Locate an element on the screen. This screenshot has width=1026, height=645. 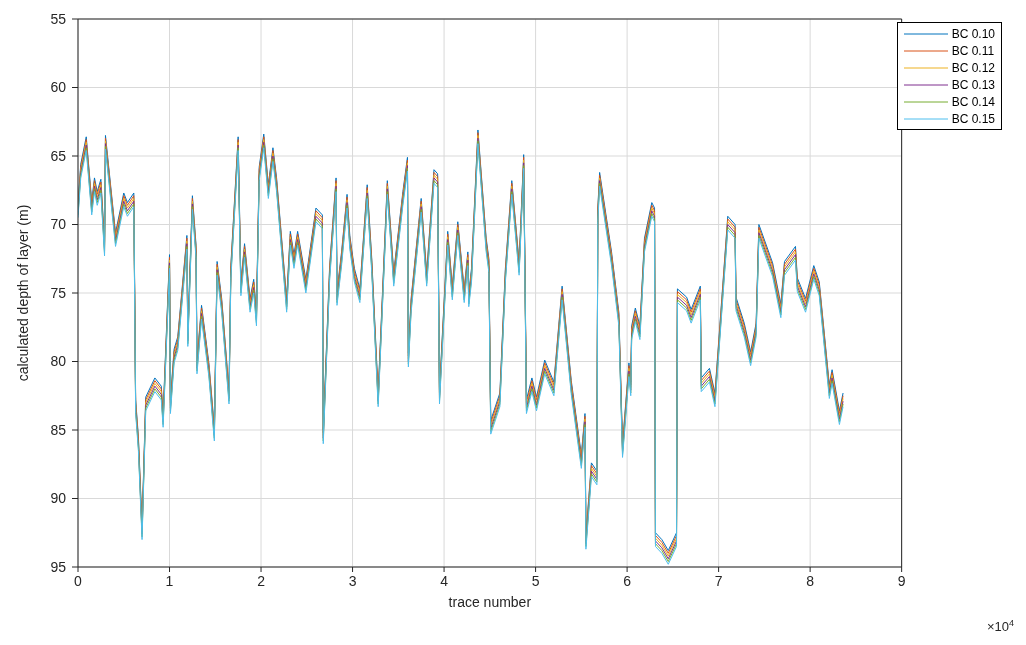
legend-label: BC 0.12 is located at coordinates (973, 67).